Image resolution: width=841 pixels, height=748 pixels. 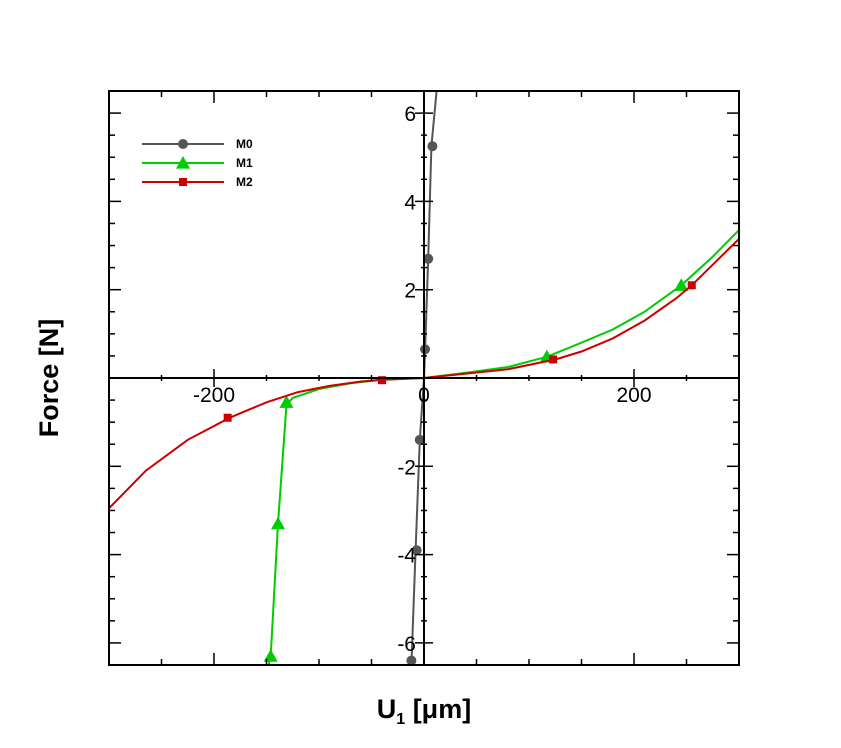 I want to click on x-axis-label-unit: [μm], so click(x=438, y=709).